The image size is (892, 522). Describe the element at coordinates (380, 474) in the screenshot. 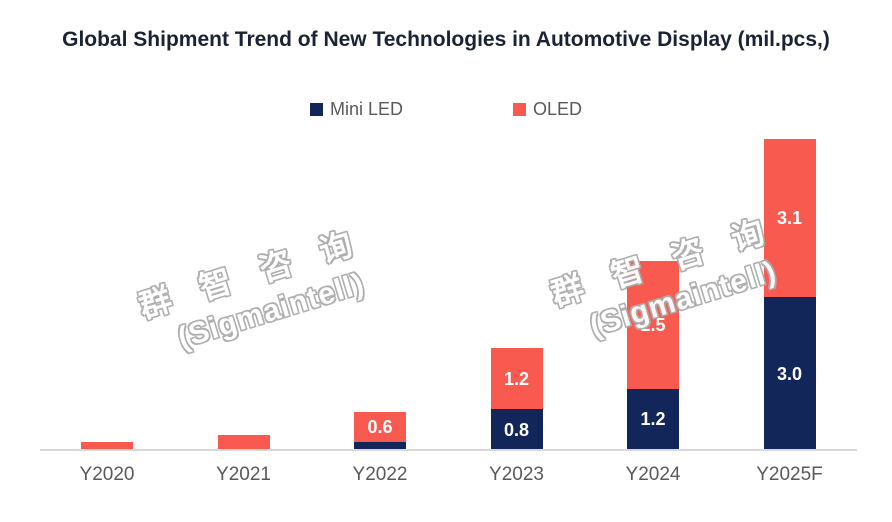

I see `x-axis-label-y2022: Y2022` at that location.